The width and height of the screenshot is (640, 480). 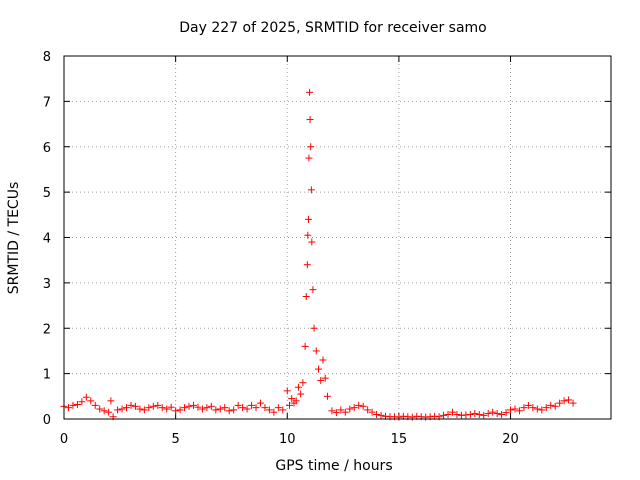 I want to click on x-tick-label: 20, so click(x=510, y=439).